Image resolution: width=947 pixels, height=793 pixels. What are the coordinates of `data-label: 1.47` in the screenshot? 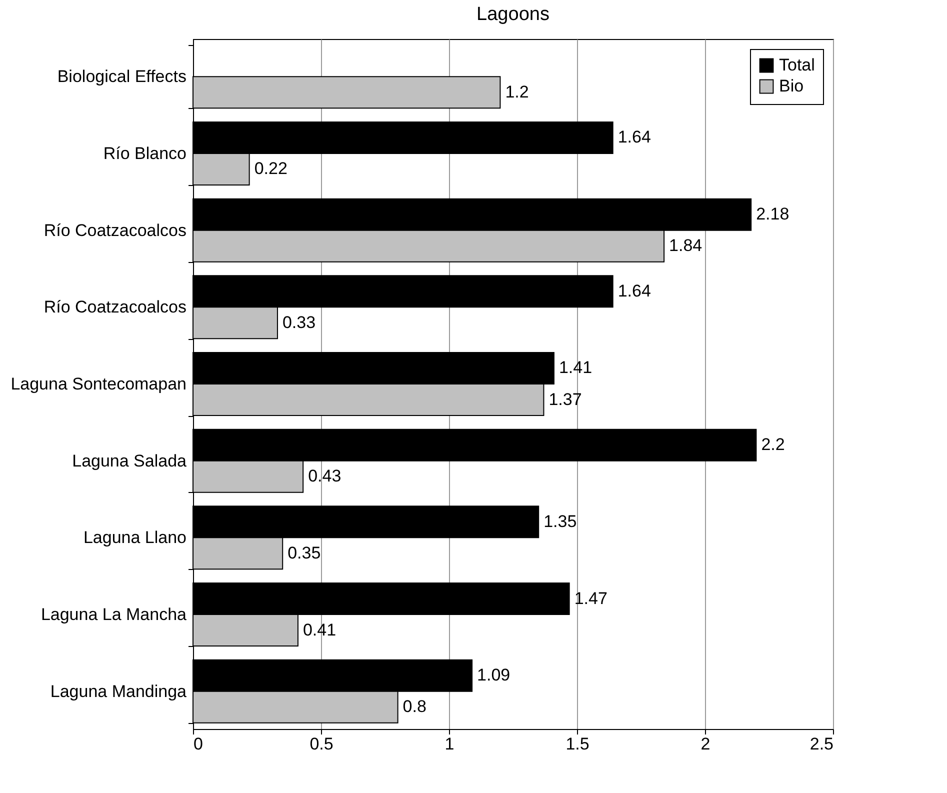 It's located at (591, 598).